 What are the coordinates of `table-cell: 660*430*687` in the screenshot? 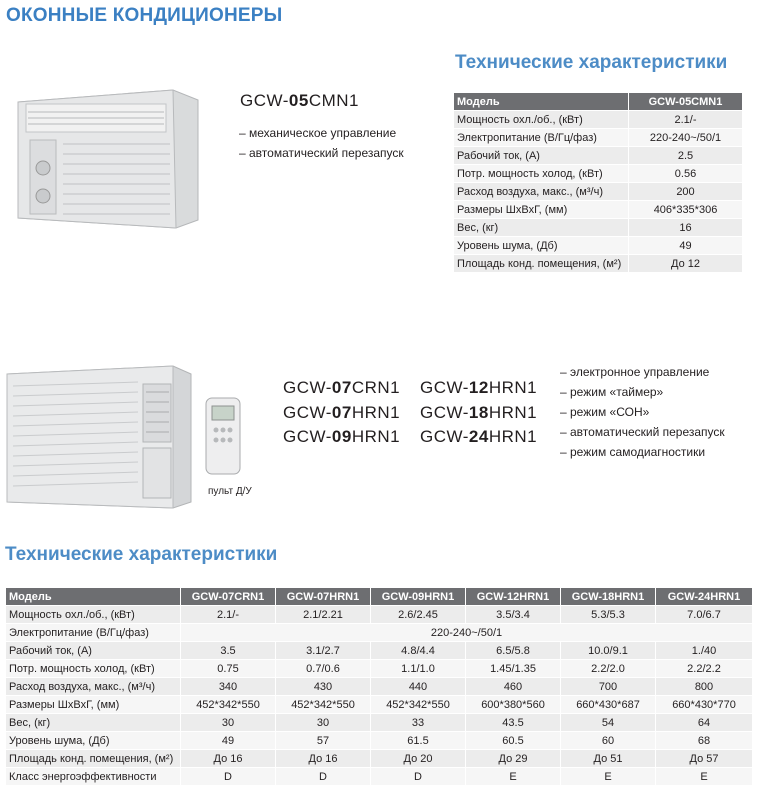 It's located at (608, 704).